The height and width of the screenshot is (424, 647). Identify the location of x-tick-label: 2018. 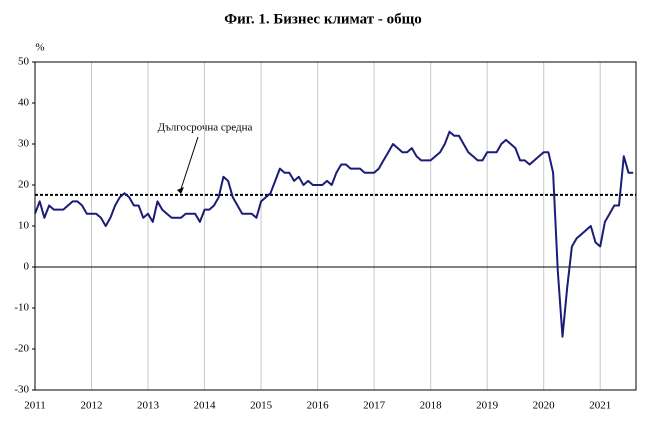
(431, 406).